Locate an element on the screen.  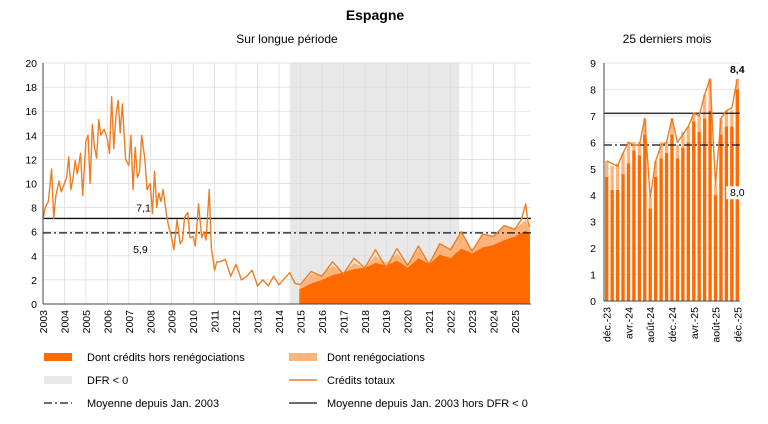
x-tick-label: 2014 is located at coordinates (280, 322).